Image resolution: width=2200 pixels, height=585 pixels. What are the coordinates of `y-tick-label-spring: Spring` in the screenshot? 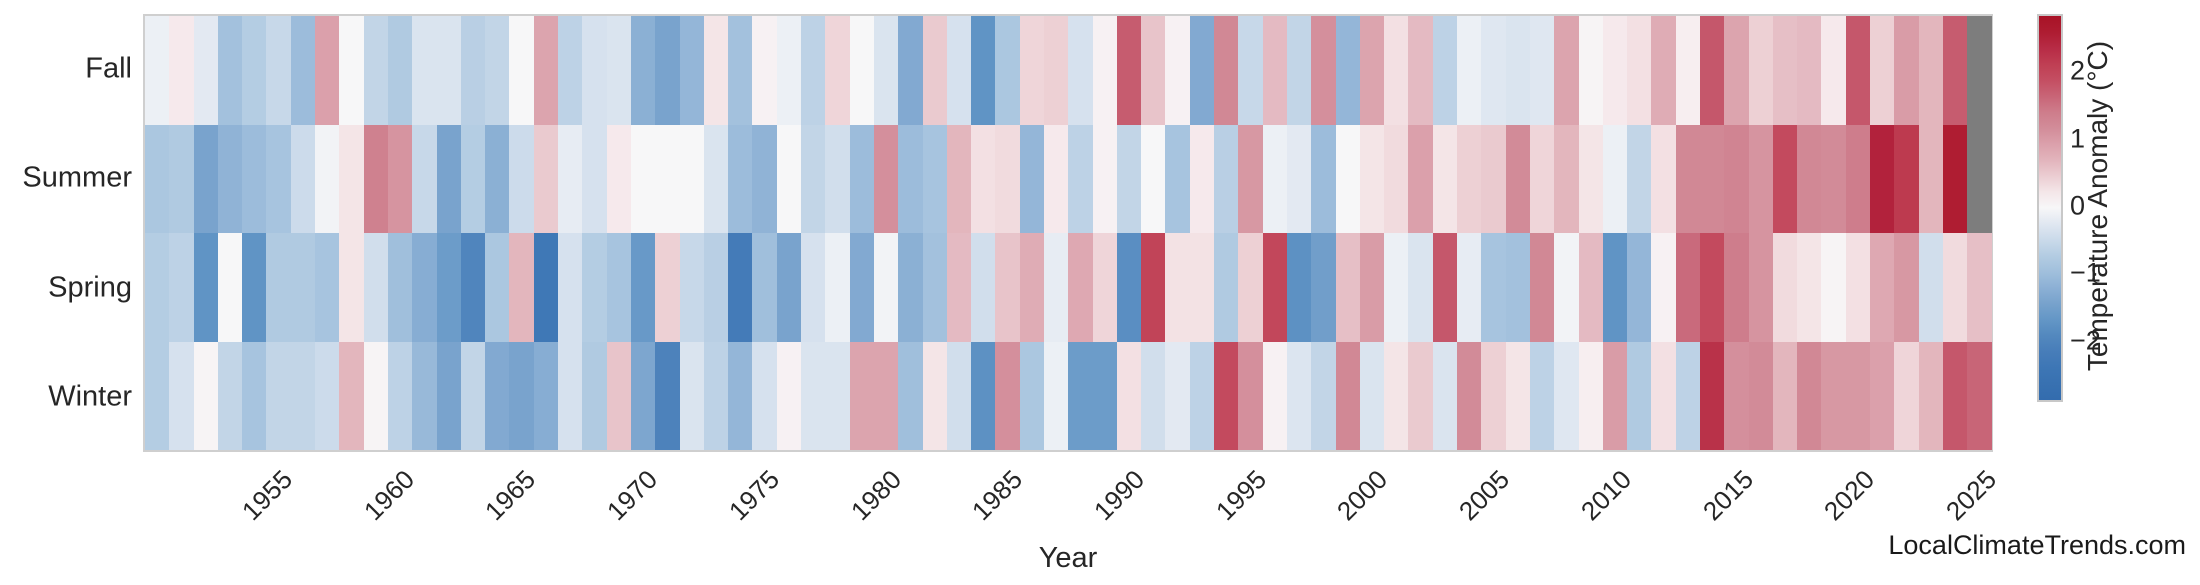 It's located at (90, 287).